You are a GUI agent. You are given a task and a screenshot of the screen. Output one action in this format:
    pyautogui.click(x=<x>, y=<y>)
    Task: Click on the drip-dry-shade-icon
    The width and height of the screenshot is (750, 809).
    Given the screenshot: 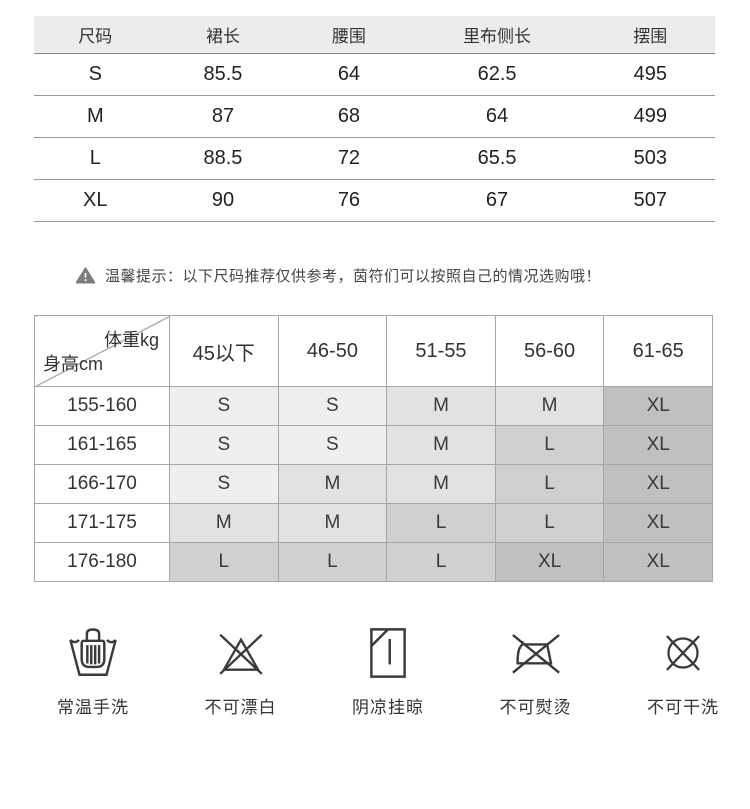 What is the action you would take?
    pyautogui.click(x=388, y=653)
    